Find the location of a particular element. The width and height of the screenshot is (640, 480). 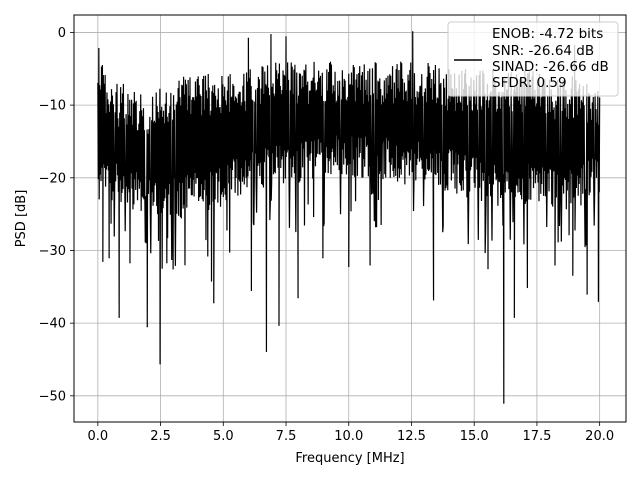

x-tick-label: 12.5 is located at coordinates (411, 436).